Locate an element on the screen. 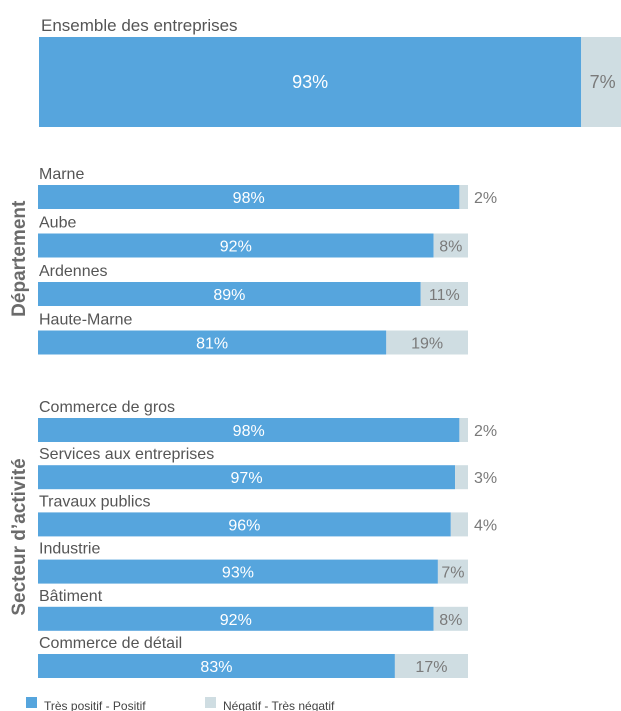 Image resolution: width=621 pixels, height=711 pixels. positive-value: 93% is located at coordinates (238, 573).